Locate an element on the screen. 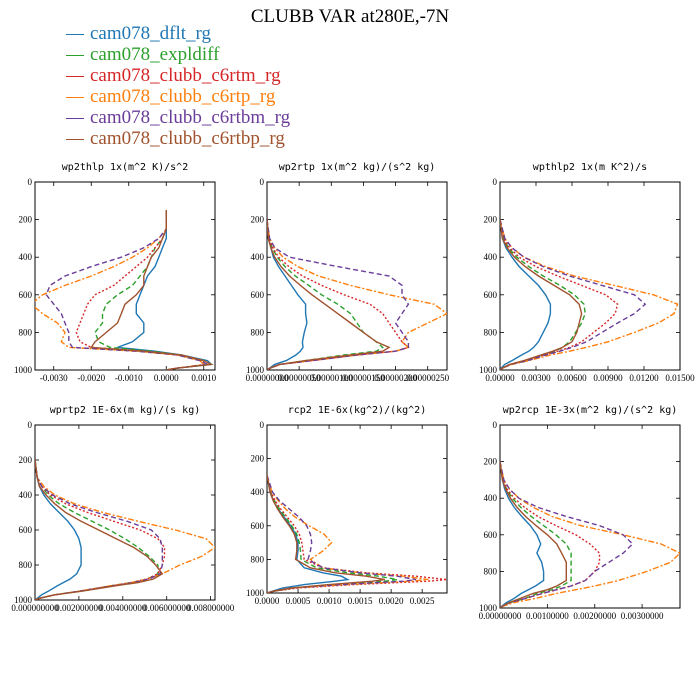  legend-item-cam078-dflt-rg: cam078_dflt_rg is located at coordinates (246, 34).